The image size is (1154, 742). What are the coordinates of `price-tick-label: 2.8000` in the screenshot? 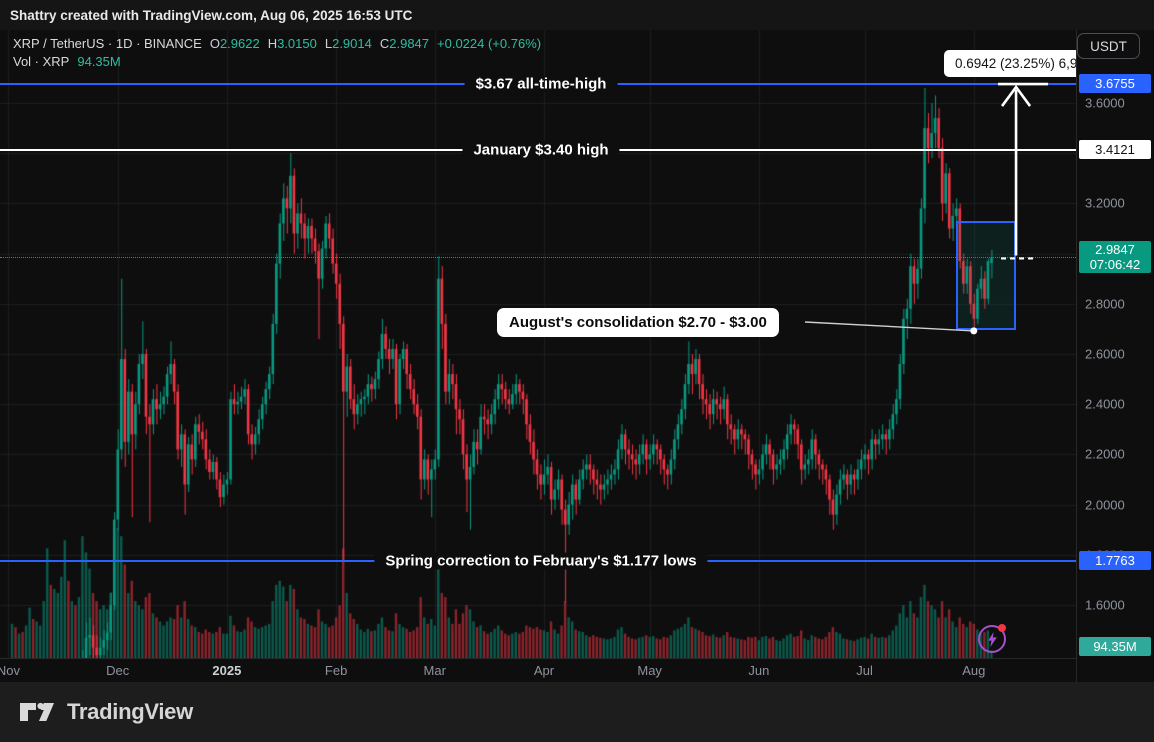 It's located at (1105, 304).